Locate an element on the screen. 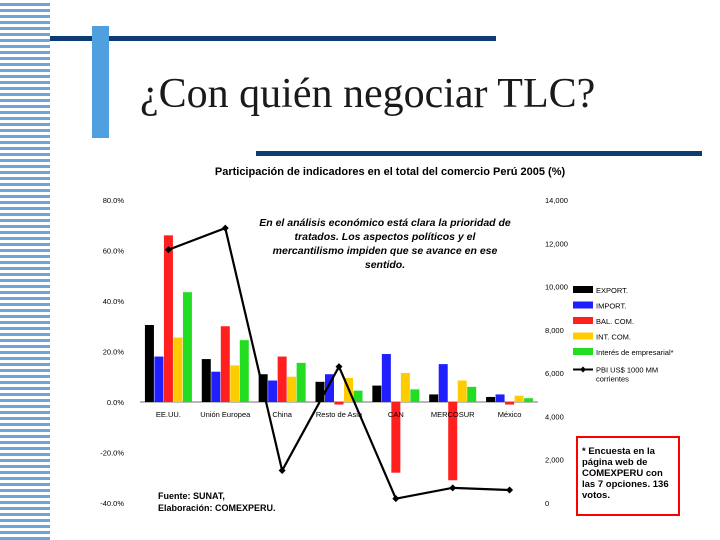 Image resolution: width=720 pixels, height=540 pixels. annotation-line: tratados. Los aspectos políticos y el is located at coordinates (386, 237).